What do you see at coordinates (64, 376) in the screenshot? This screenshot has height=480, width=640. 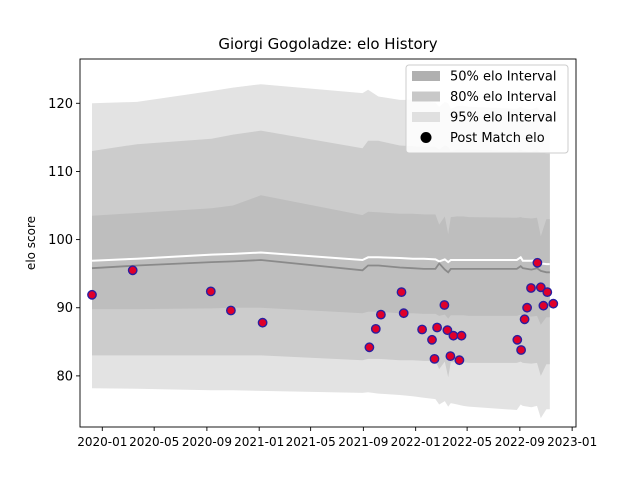 I see `y-tick-label: 80` at bounding box center [64, 376].